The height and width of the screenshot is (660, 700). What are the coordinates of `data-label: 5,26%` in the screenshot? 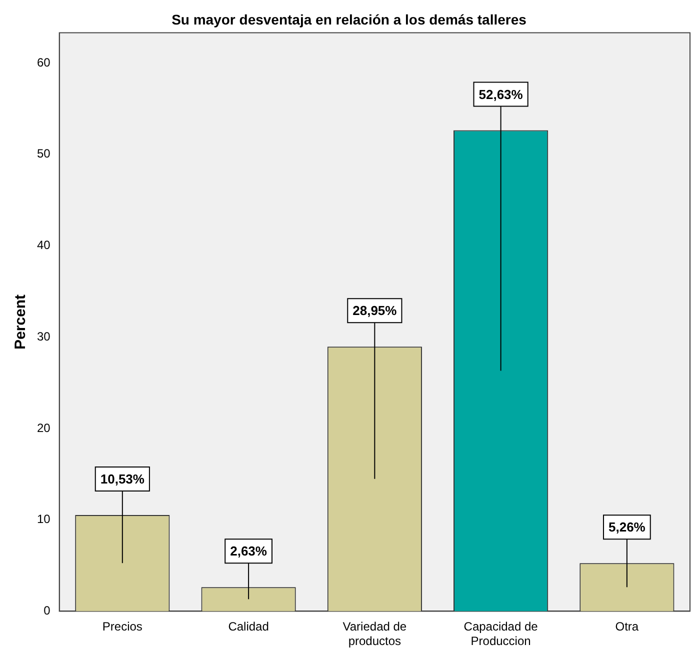 It's located at (627, 527).